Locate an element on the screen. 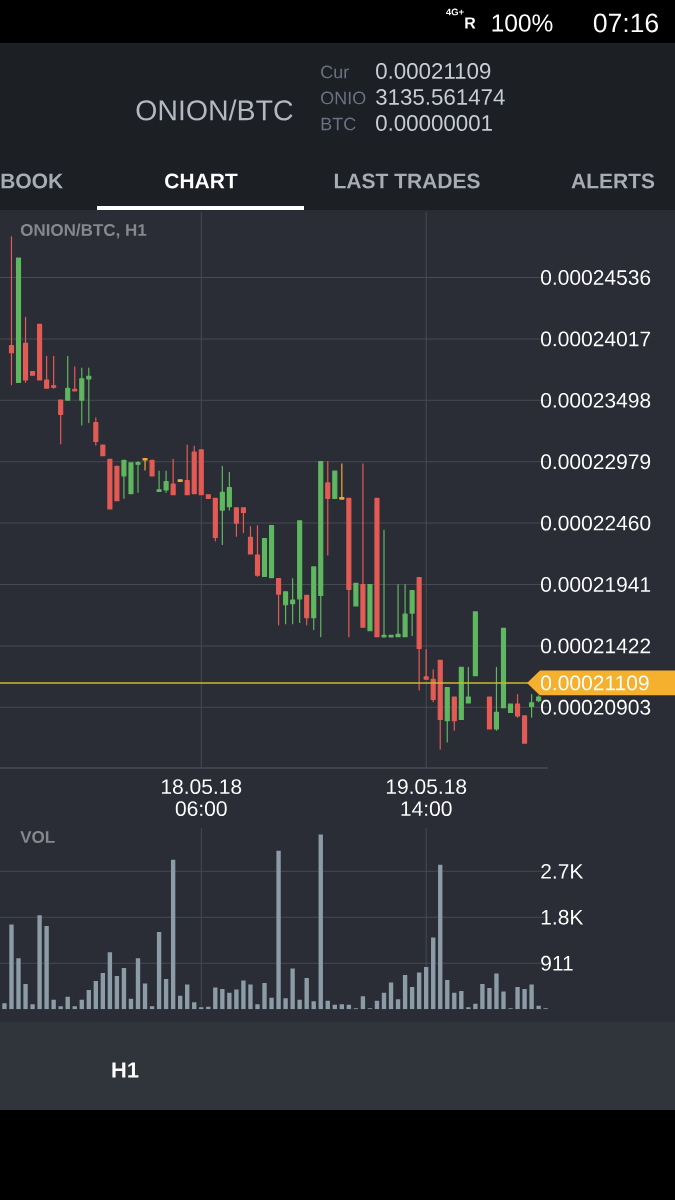 Image resolution: width=675 pixels, height=1200 pixels. text: Cur is located at coordinates (335, 72).